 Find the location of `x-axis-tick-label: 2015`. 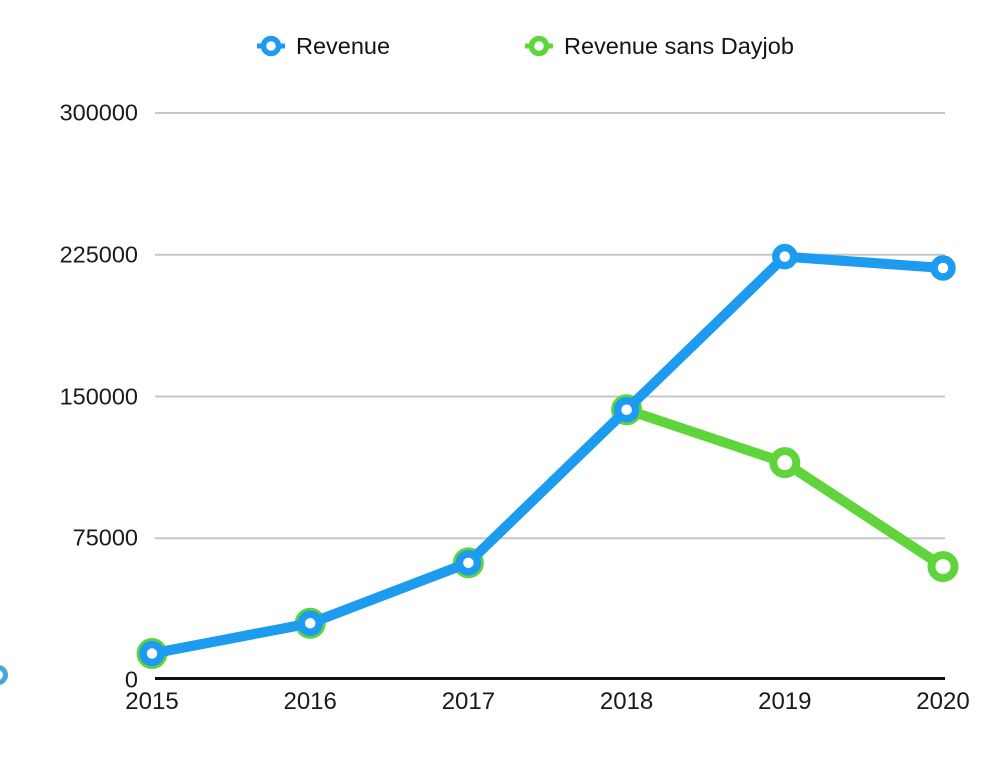

x-axis-tick-label: 2015 is located at coordinates (152, 701).